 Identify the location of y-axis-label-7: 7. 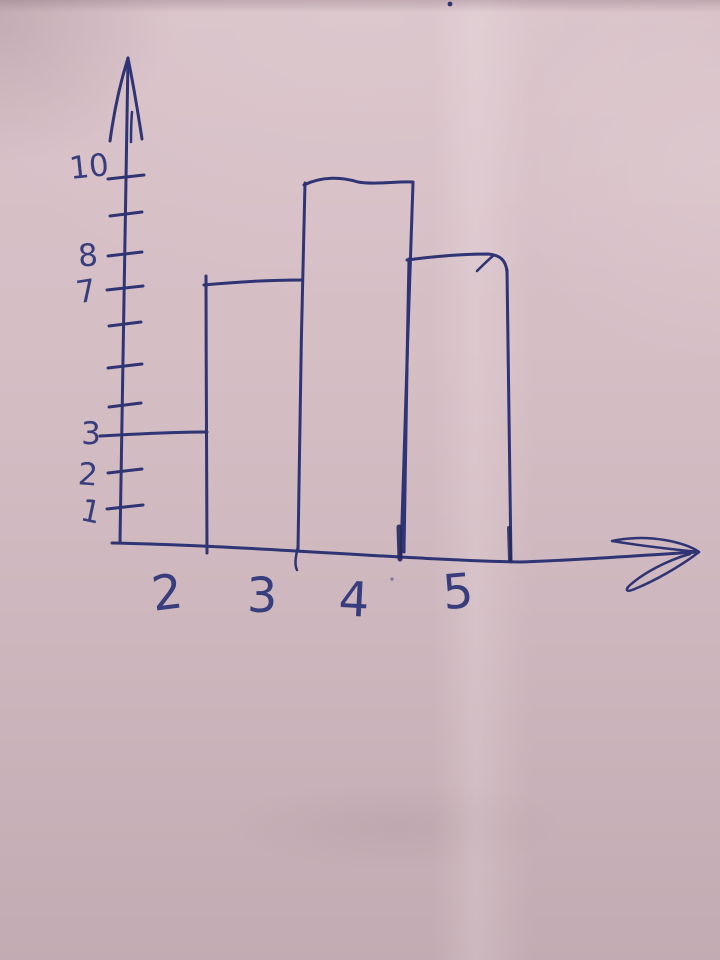
(86, 292).